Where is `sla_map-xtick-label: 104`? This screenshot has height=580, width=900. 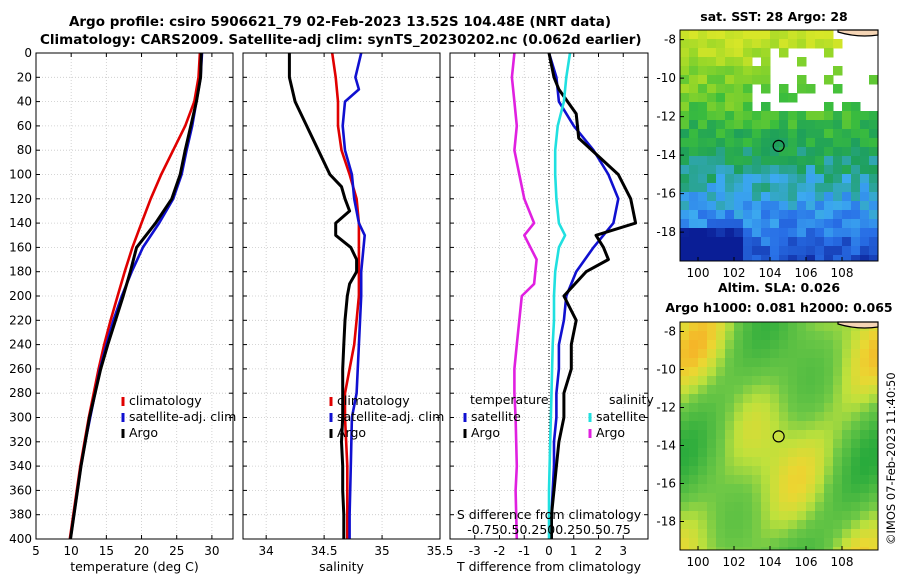 sla_map-xtick-label: 104 is located at coordinates (770, 562).